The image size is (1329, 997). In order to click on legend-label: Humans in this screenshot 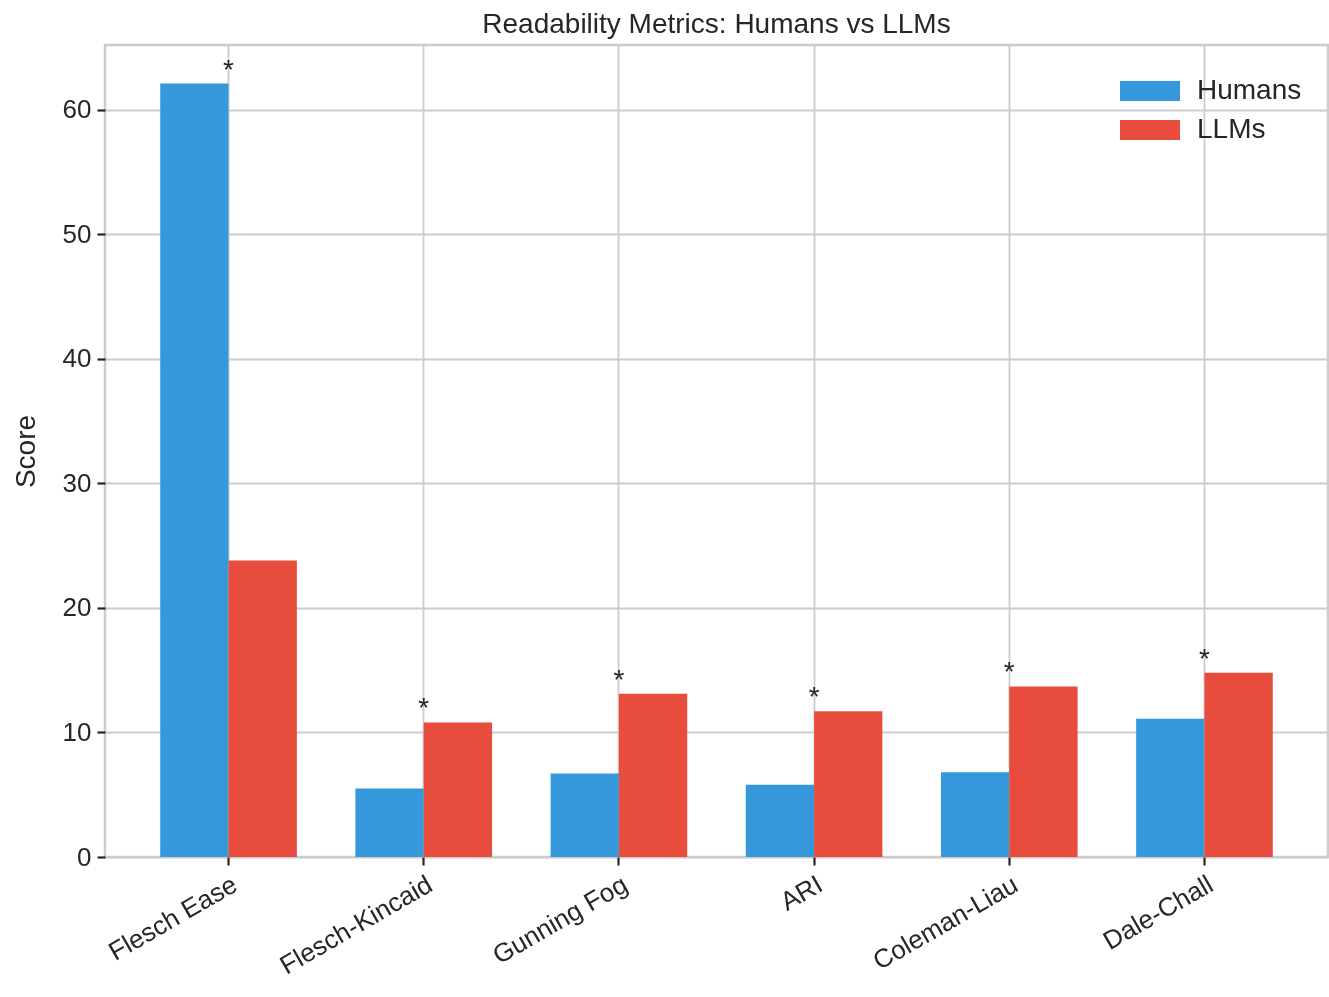, I will do `click(1249, 89)`.